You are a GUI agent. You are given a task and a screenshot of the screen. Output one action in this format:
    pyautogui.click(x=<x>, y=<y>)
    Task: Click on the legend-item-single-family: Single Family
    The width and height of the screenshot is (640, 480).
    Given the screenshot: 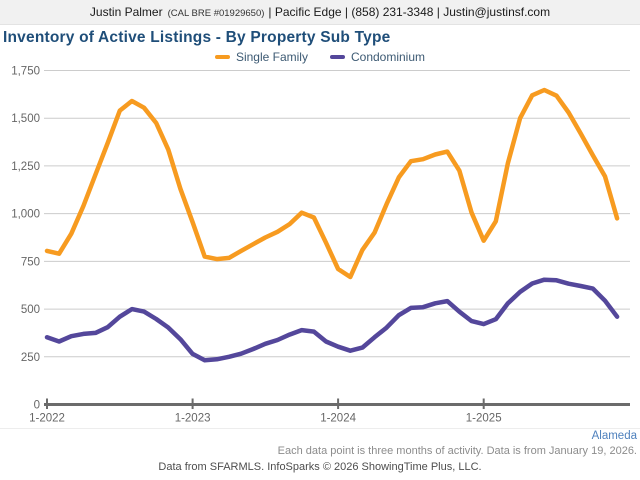 What is the action you would take?
    pyautogui.click(x=261, y=57)
    